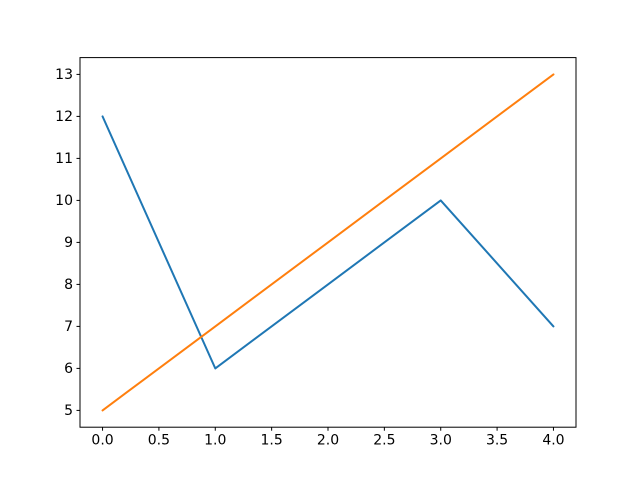 The height and width of the screenshot is (484, 640). Describe the element at coordinates (497, 441) in the screenshot. I see `x-tick-label: 3.5` at that location.